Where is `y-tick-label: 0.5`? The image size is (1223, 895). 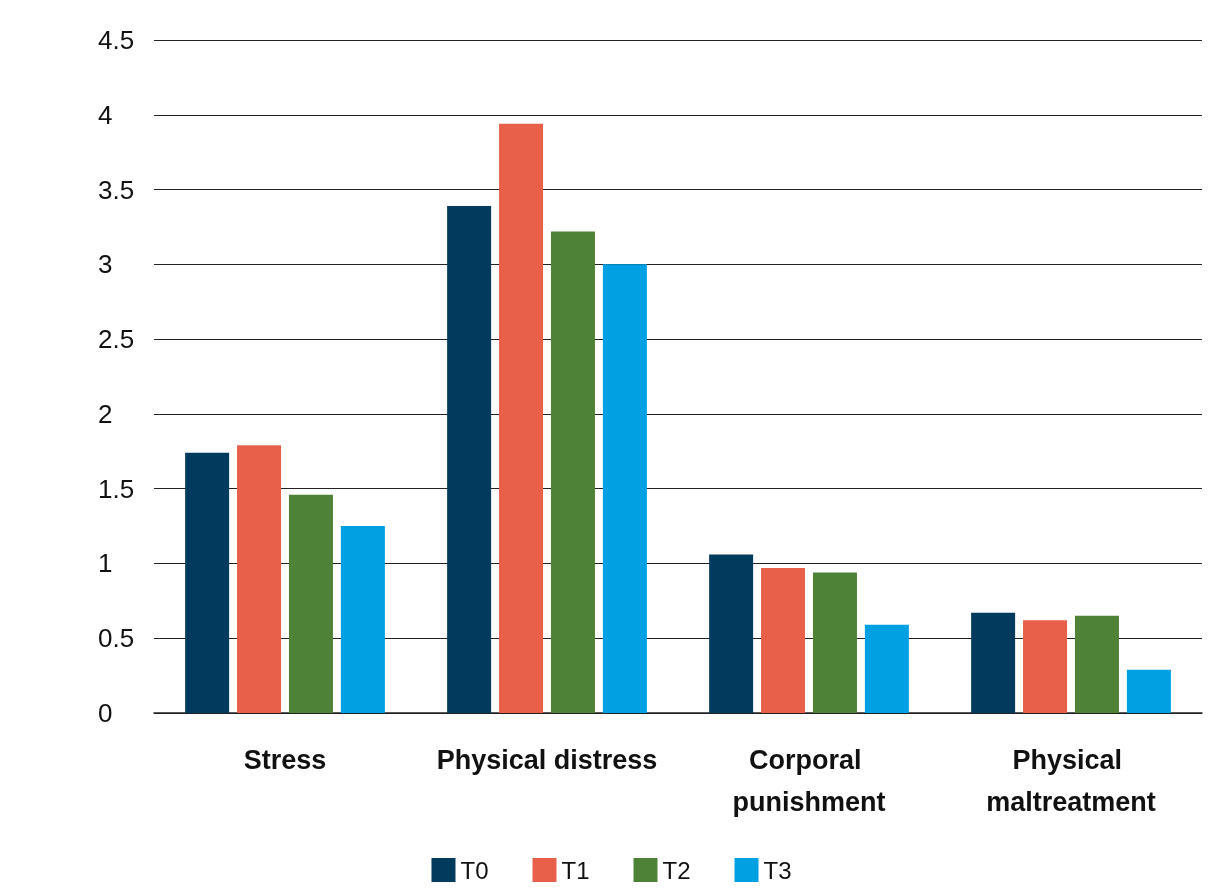 y-tick-label: 0.5 is located at coordinates (116, 638).